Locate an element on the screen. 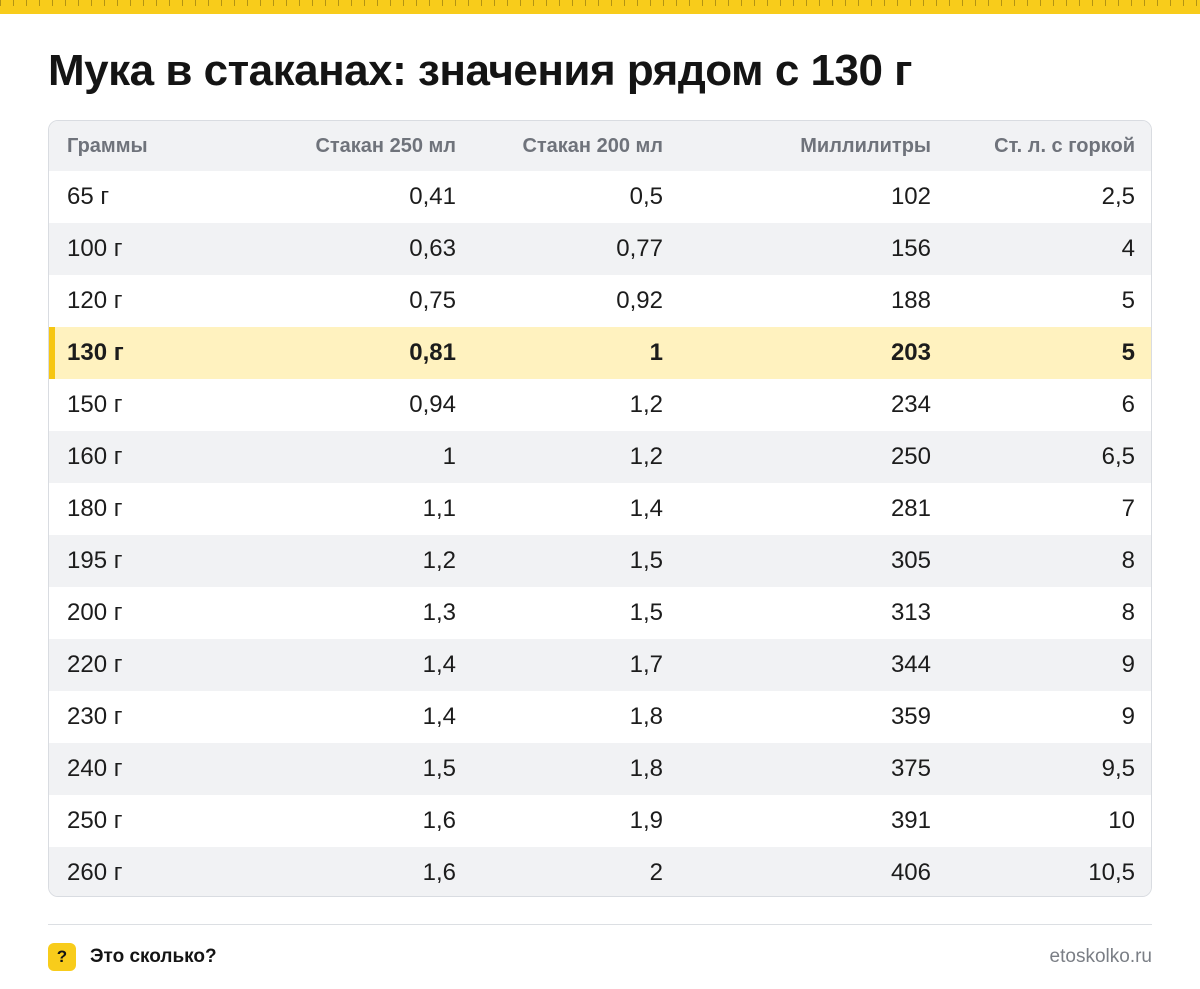 The width and height of the screenshot is (1200, 989). table-row: 180 г 1,1 1,4 281 7 is located at coordinates (600, 509).